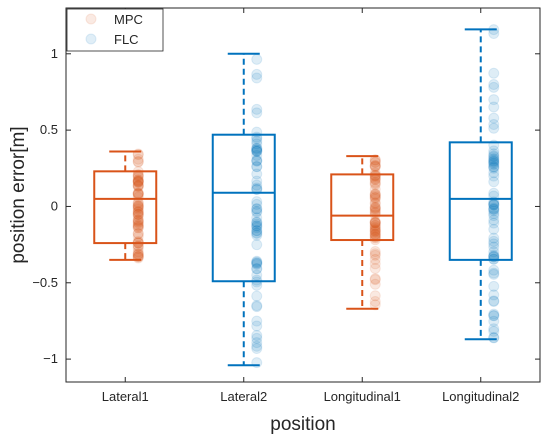 This screenshot has height=440, width=550. I want to click on x-tick-label: Lateral1, so click(125, 396).